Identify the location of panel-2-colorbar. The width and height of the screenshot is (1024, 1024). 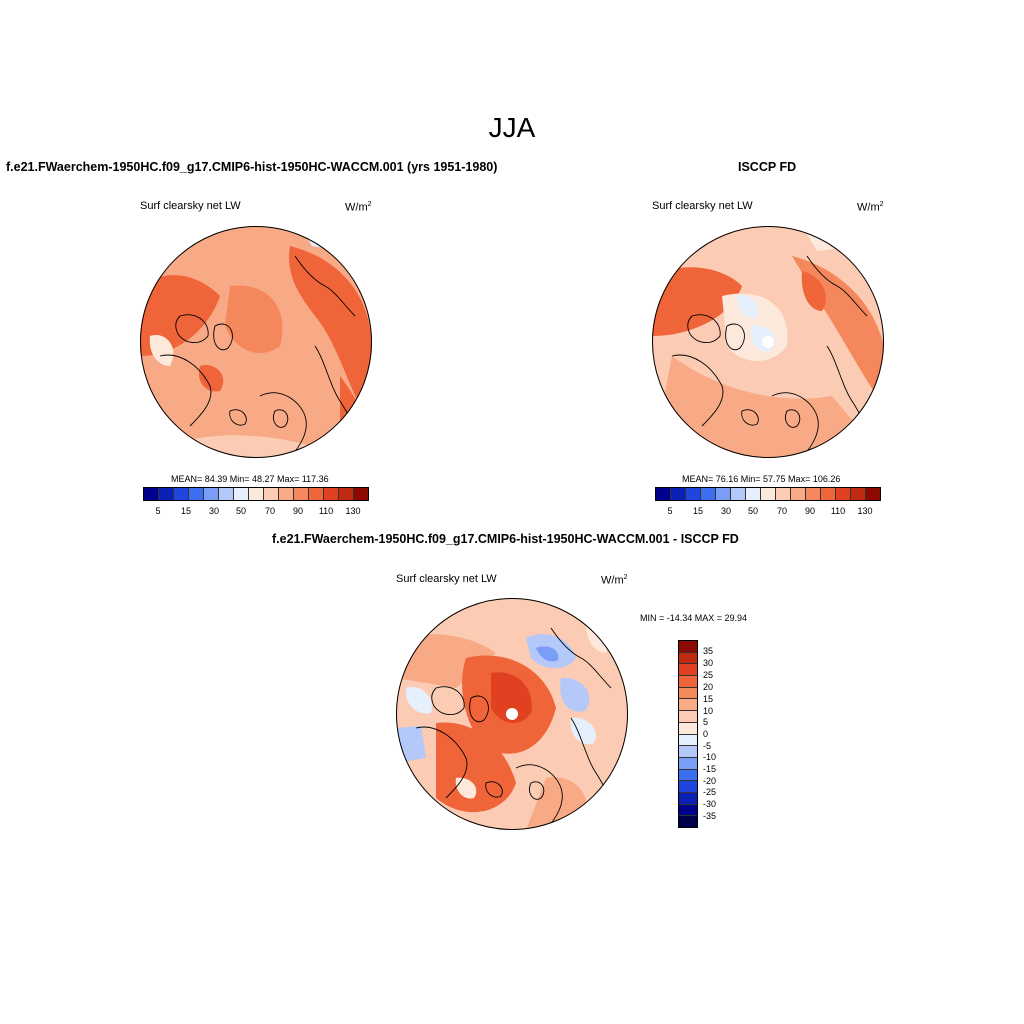
(768, 494).